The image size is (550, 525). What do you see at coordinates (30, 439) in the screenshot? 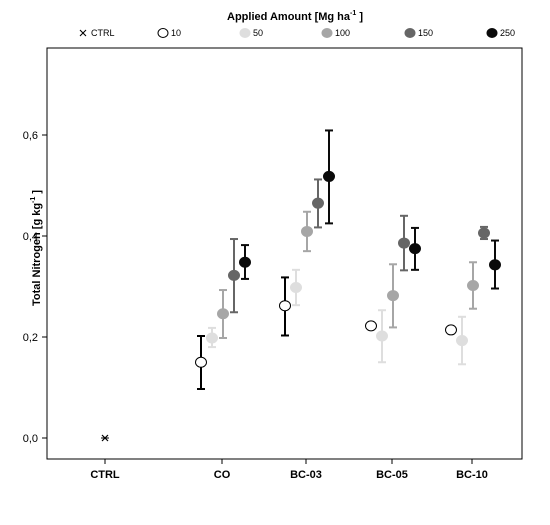
I see `y-tick-label: 0,0` at bounding box center [30, 439].